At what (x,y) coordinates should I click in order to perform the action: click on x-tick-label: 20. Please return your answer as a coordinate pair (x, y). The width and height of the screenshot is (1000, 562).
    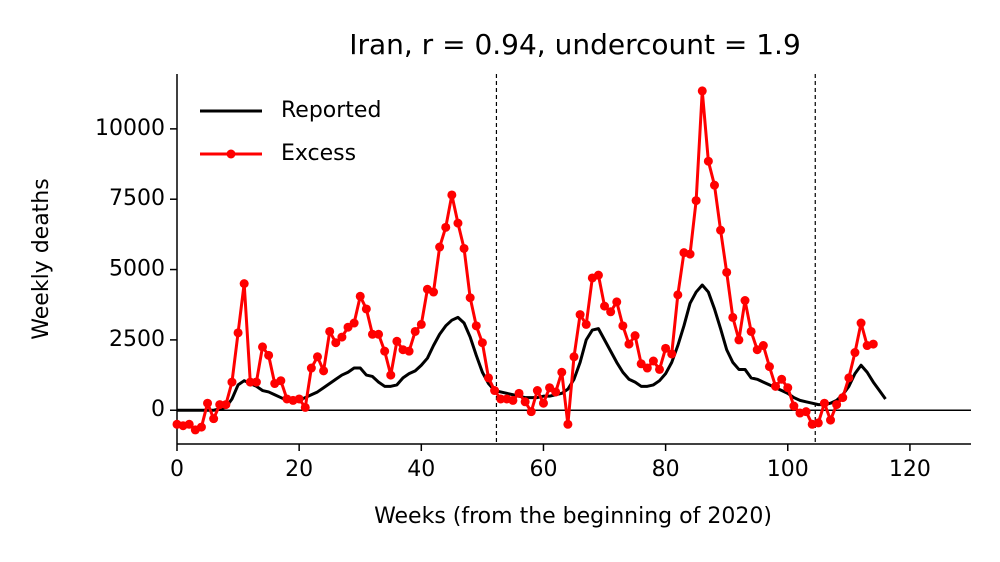
    Looking at the image, I should click on (299, 469).